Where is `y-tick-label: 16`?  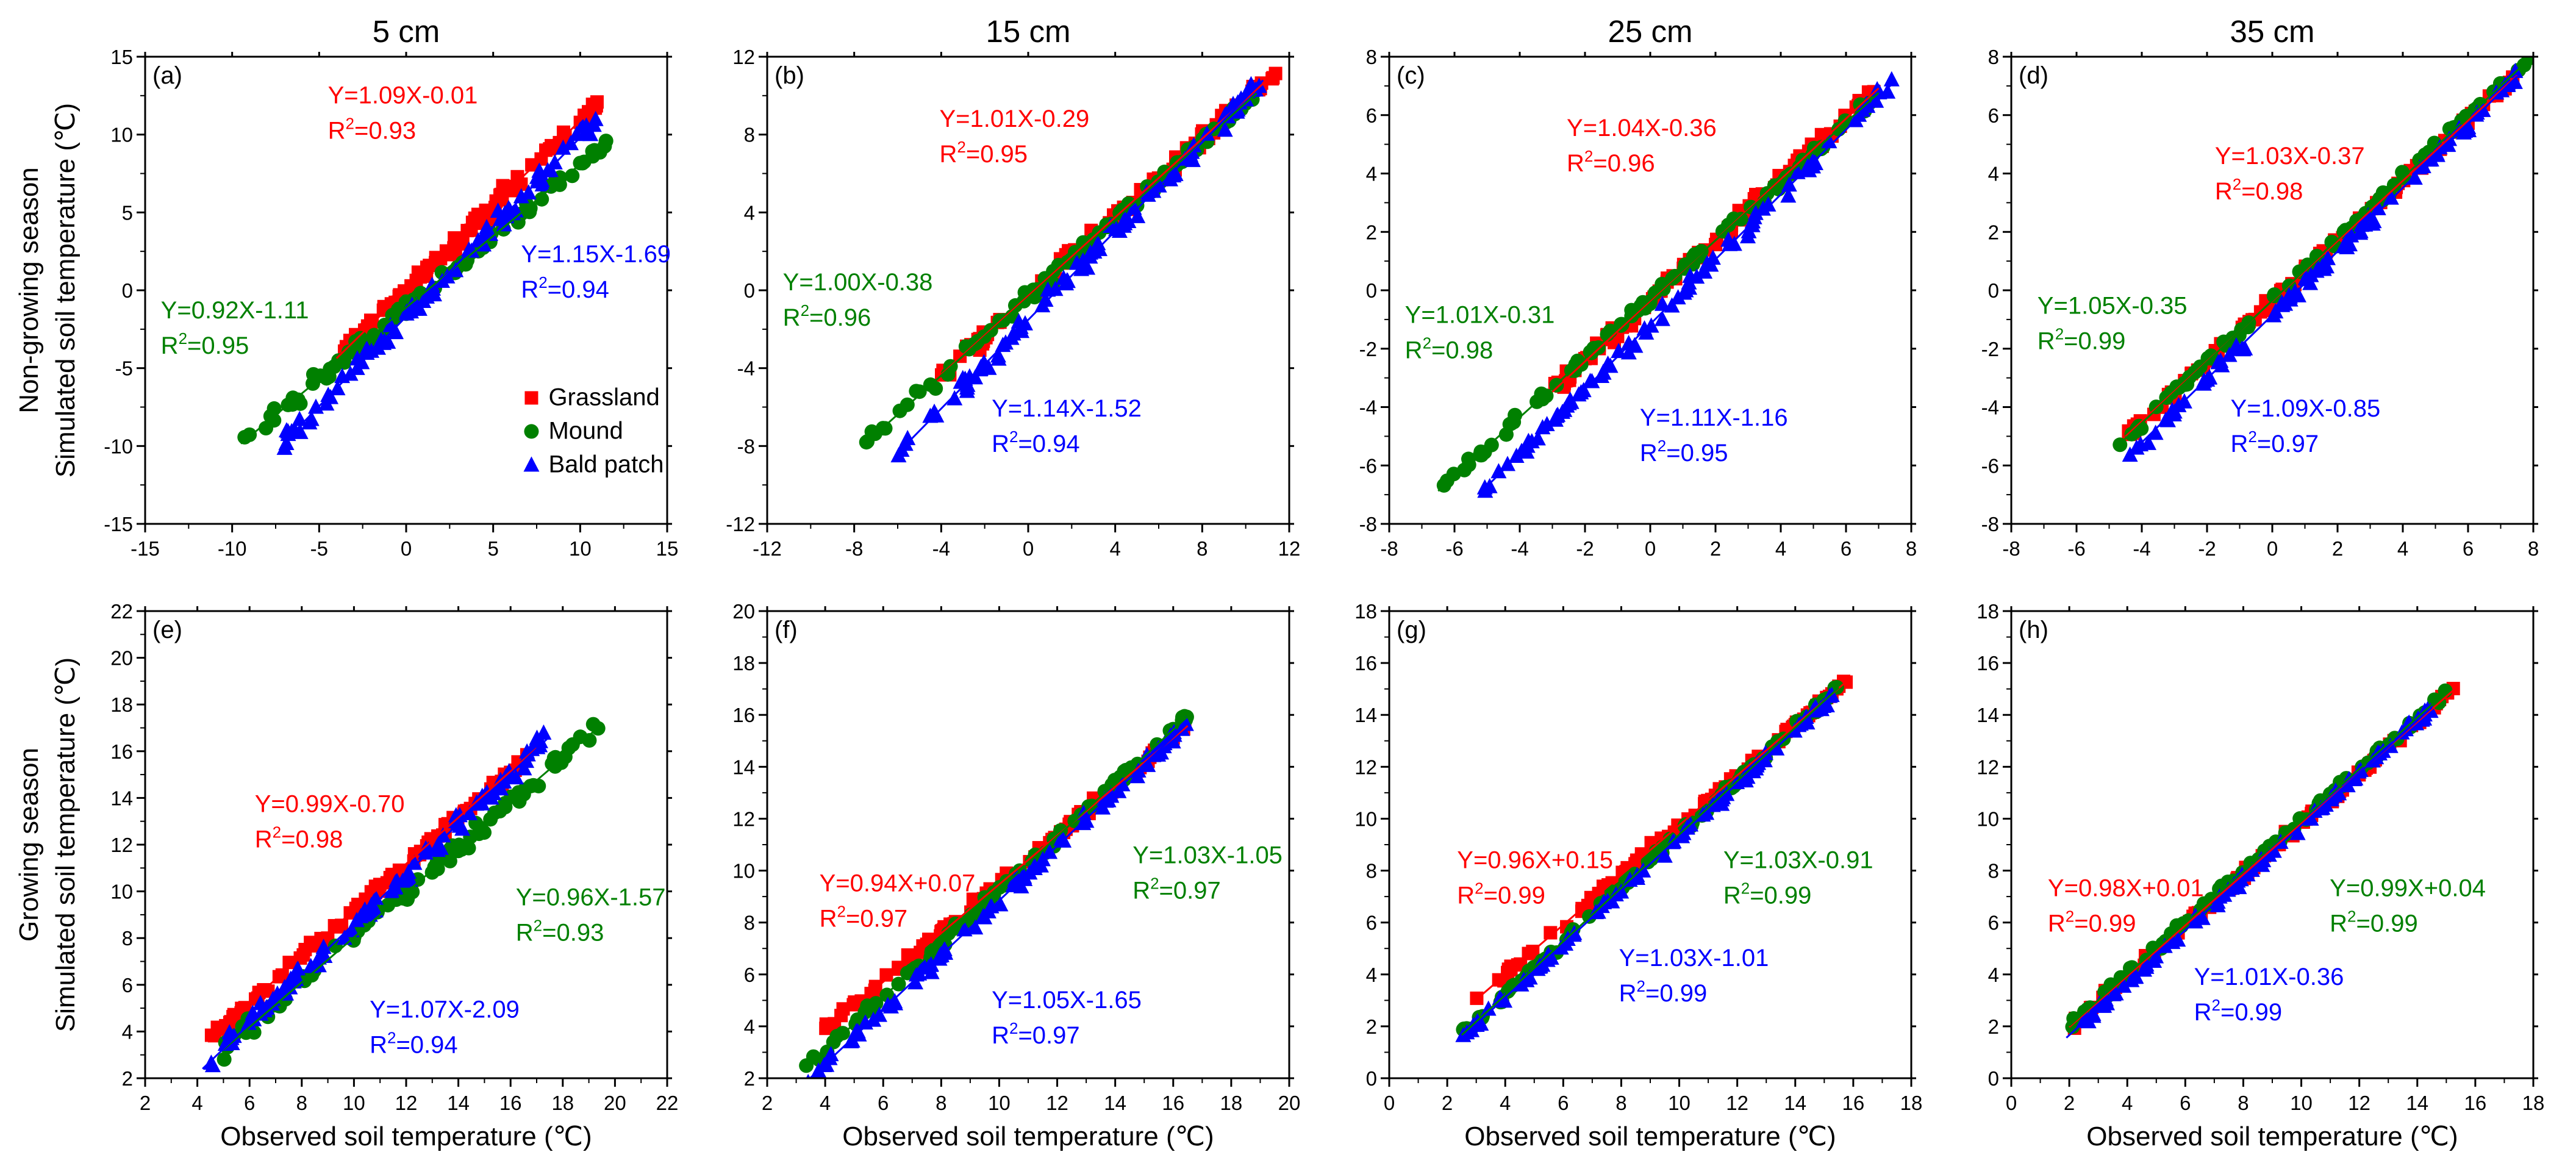 y-tick-label: 16 is located at coordinates (121, 751).